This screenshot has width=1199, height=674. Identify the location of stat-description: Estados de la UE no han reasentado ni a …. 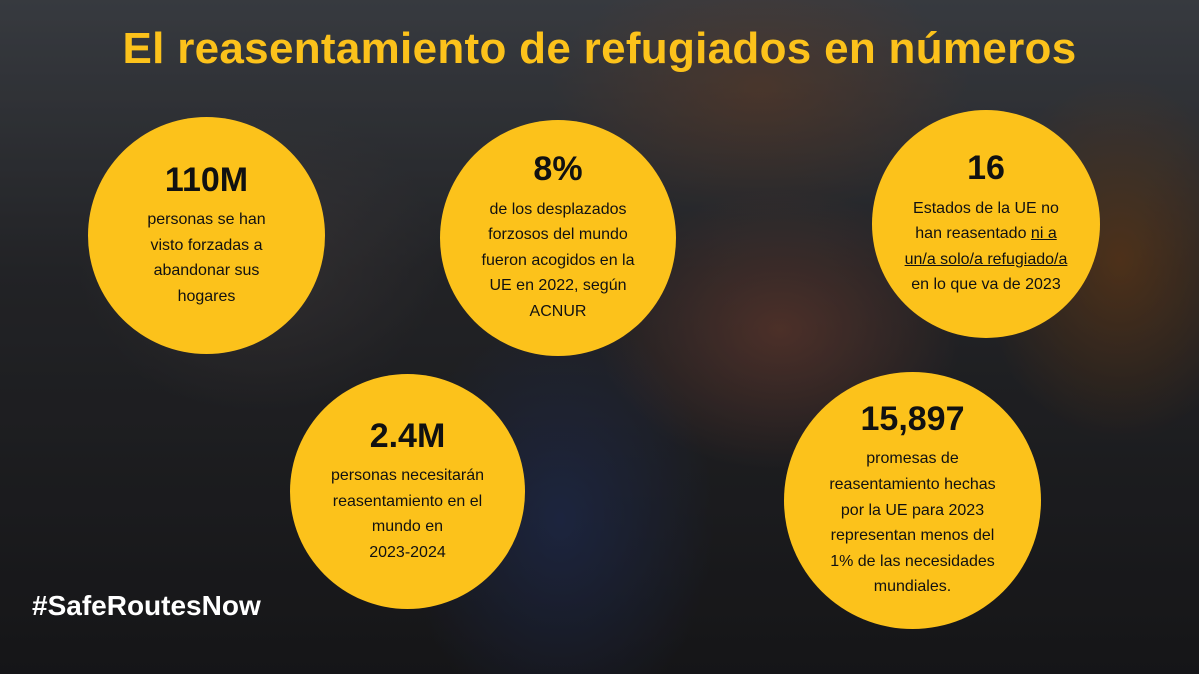
(986, 247).